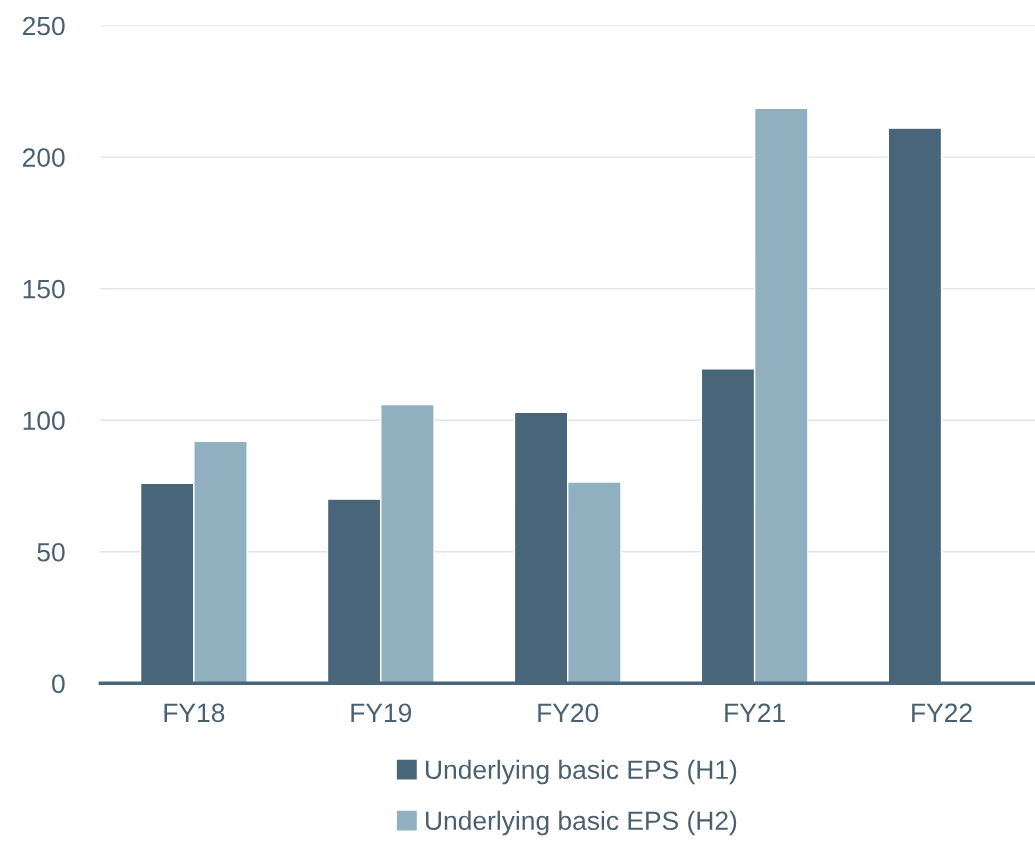  I want to click on legend-label: Underlying basic EPS (H2), so click(581, 823).